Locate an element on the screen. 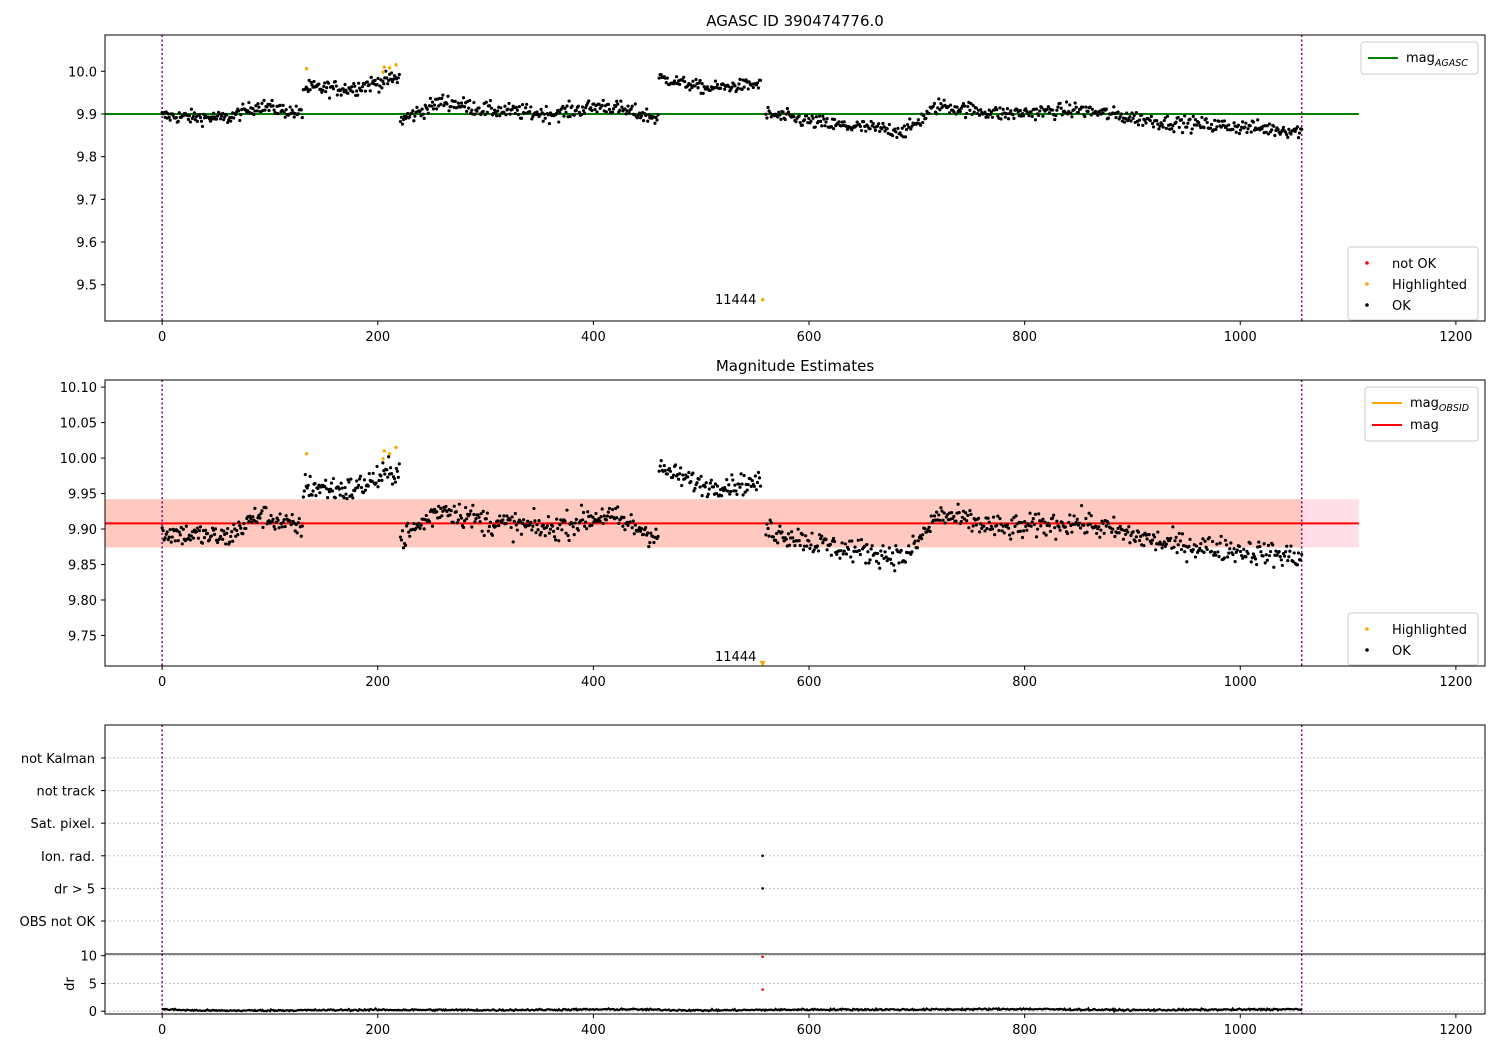 The image size is (1500, 1050). x-tick-label: 1000 is located at coordinates (1240, 1030).